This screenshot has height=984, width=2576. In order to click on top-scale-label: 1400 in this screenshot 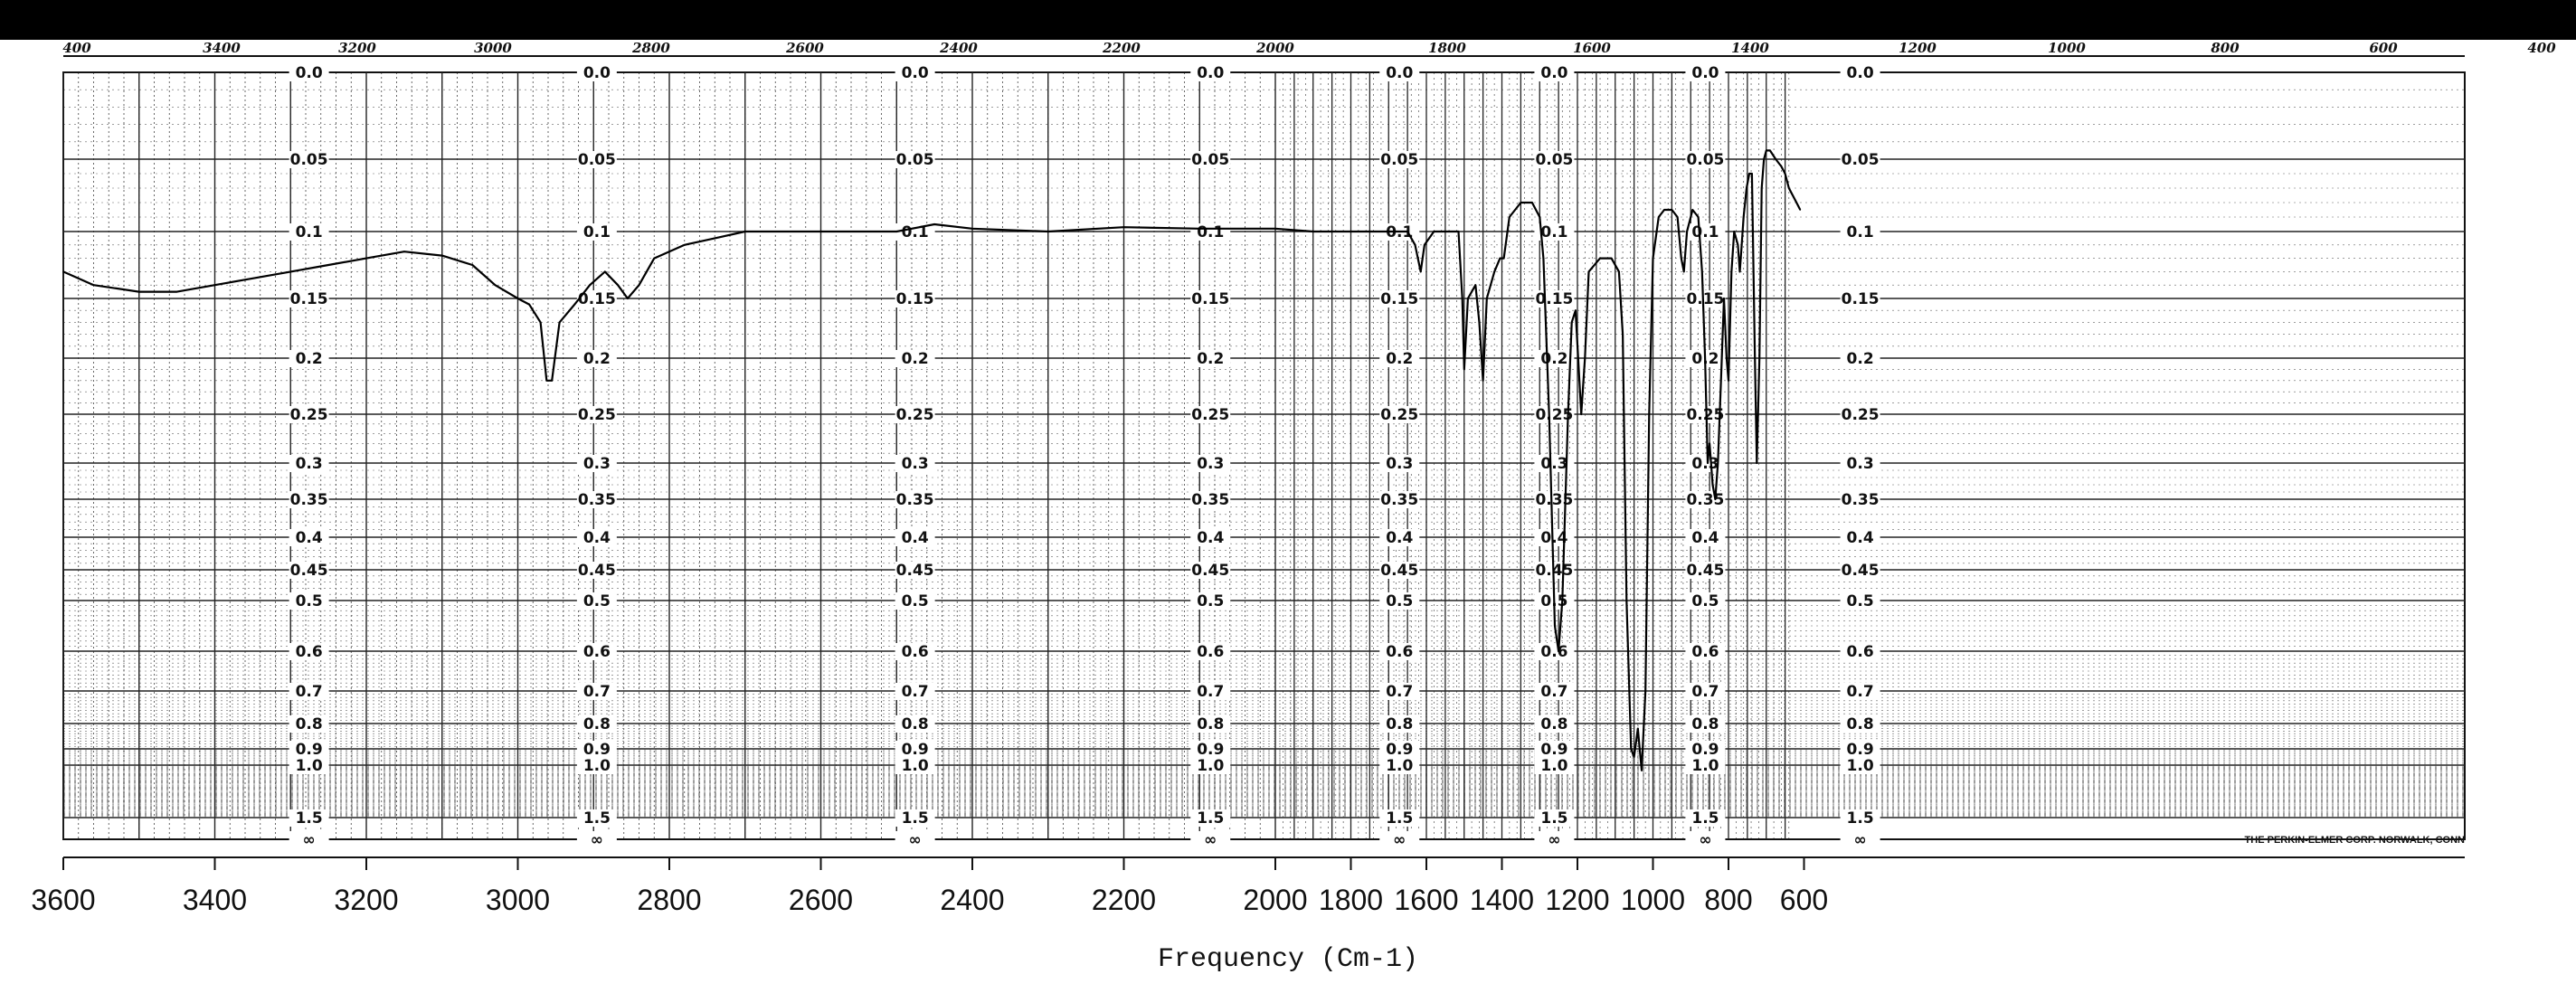, I will do `click(1750, 48)`.